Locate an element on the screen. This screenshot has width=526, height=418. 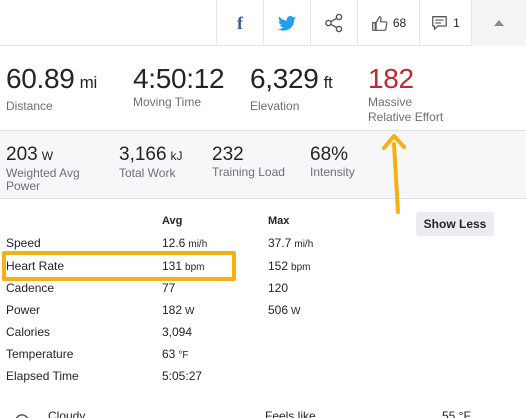
weather-row: Cloudy Feels like 55 °F is located at coordinates (263, 412).